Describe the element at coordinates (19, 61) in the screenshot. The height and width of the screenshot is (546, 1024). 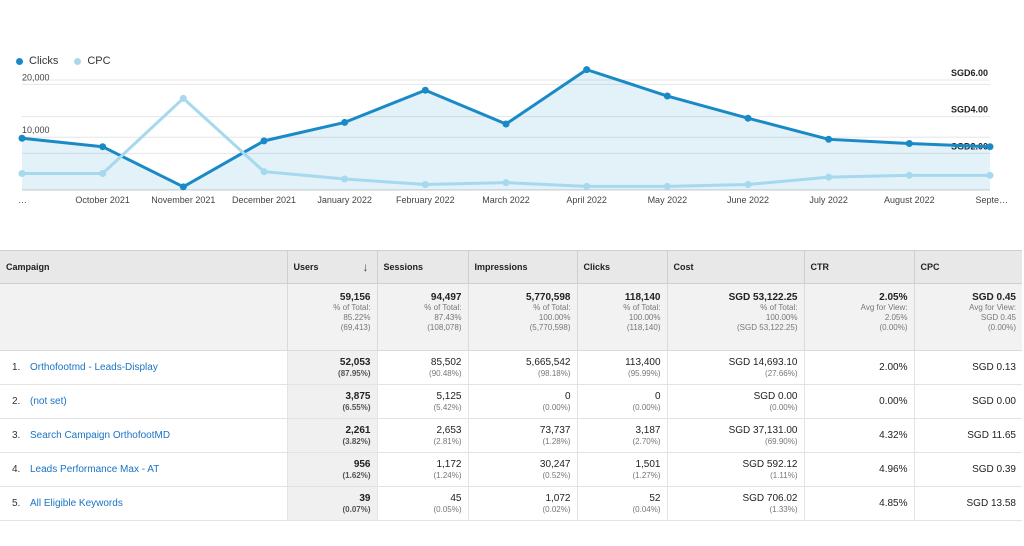
I see `legend-clicks-dot` at that location.